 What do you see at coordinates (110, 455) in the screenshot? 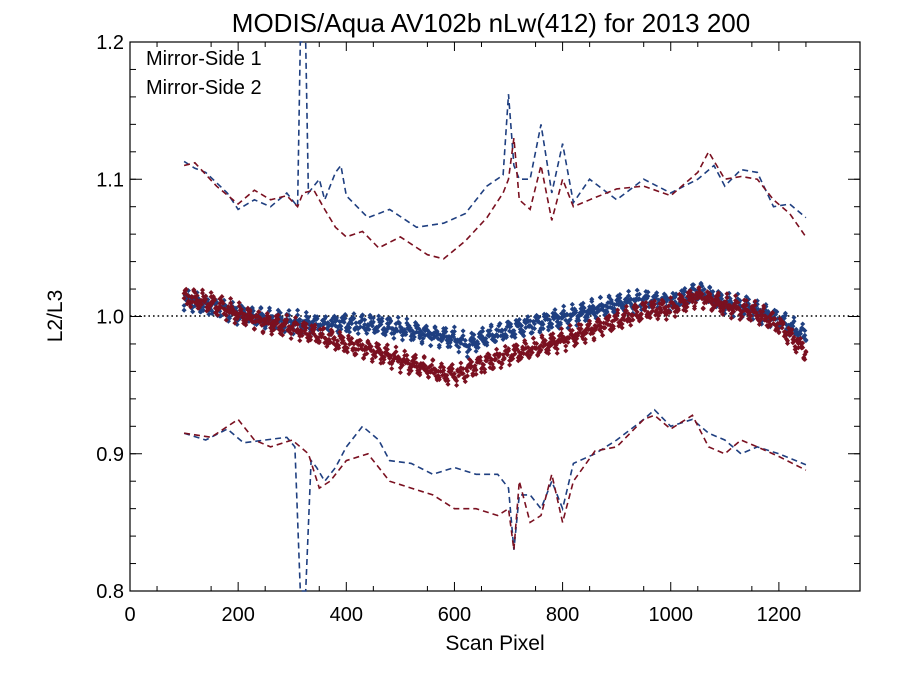
I see `y-tick-label: 0.9` at bounding box center [110, 455].